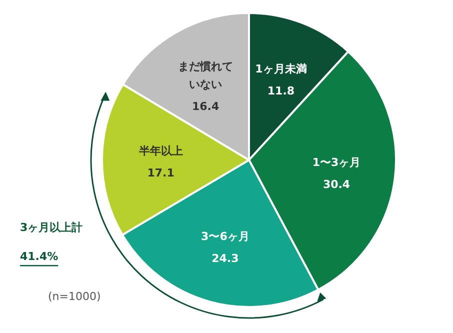  I want to click on text: 41.4%, so click(39, 256).